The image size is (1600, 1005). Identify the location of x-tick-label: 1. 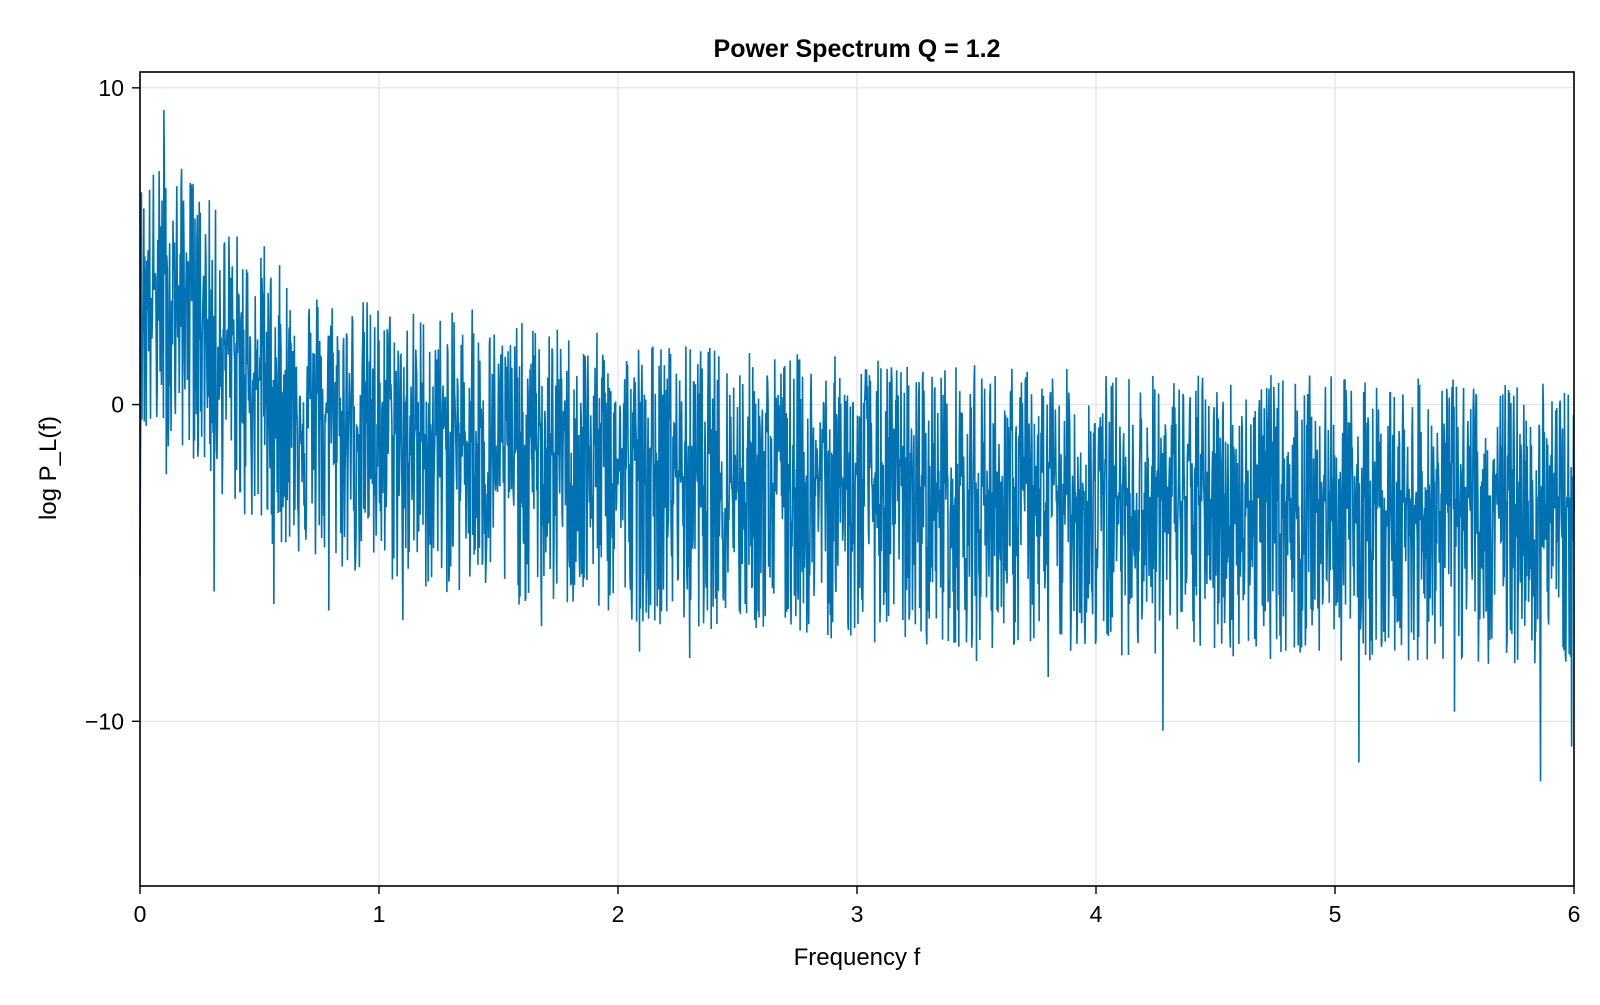
(379, 914).